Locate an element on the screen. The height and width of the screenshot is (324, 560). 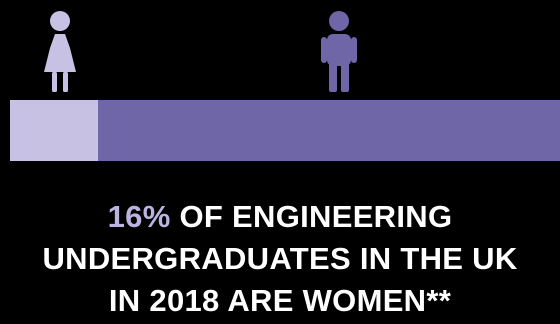
caption-line-2: UNDERGRADUATES IN THE UK is located at coordinates (280, 258).